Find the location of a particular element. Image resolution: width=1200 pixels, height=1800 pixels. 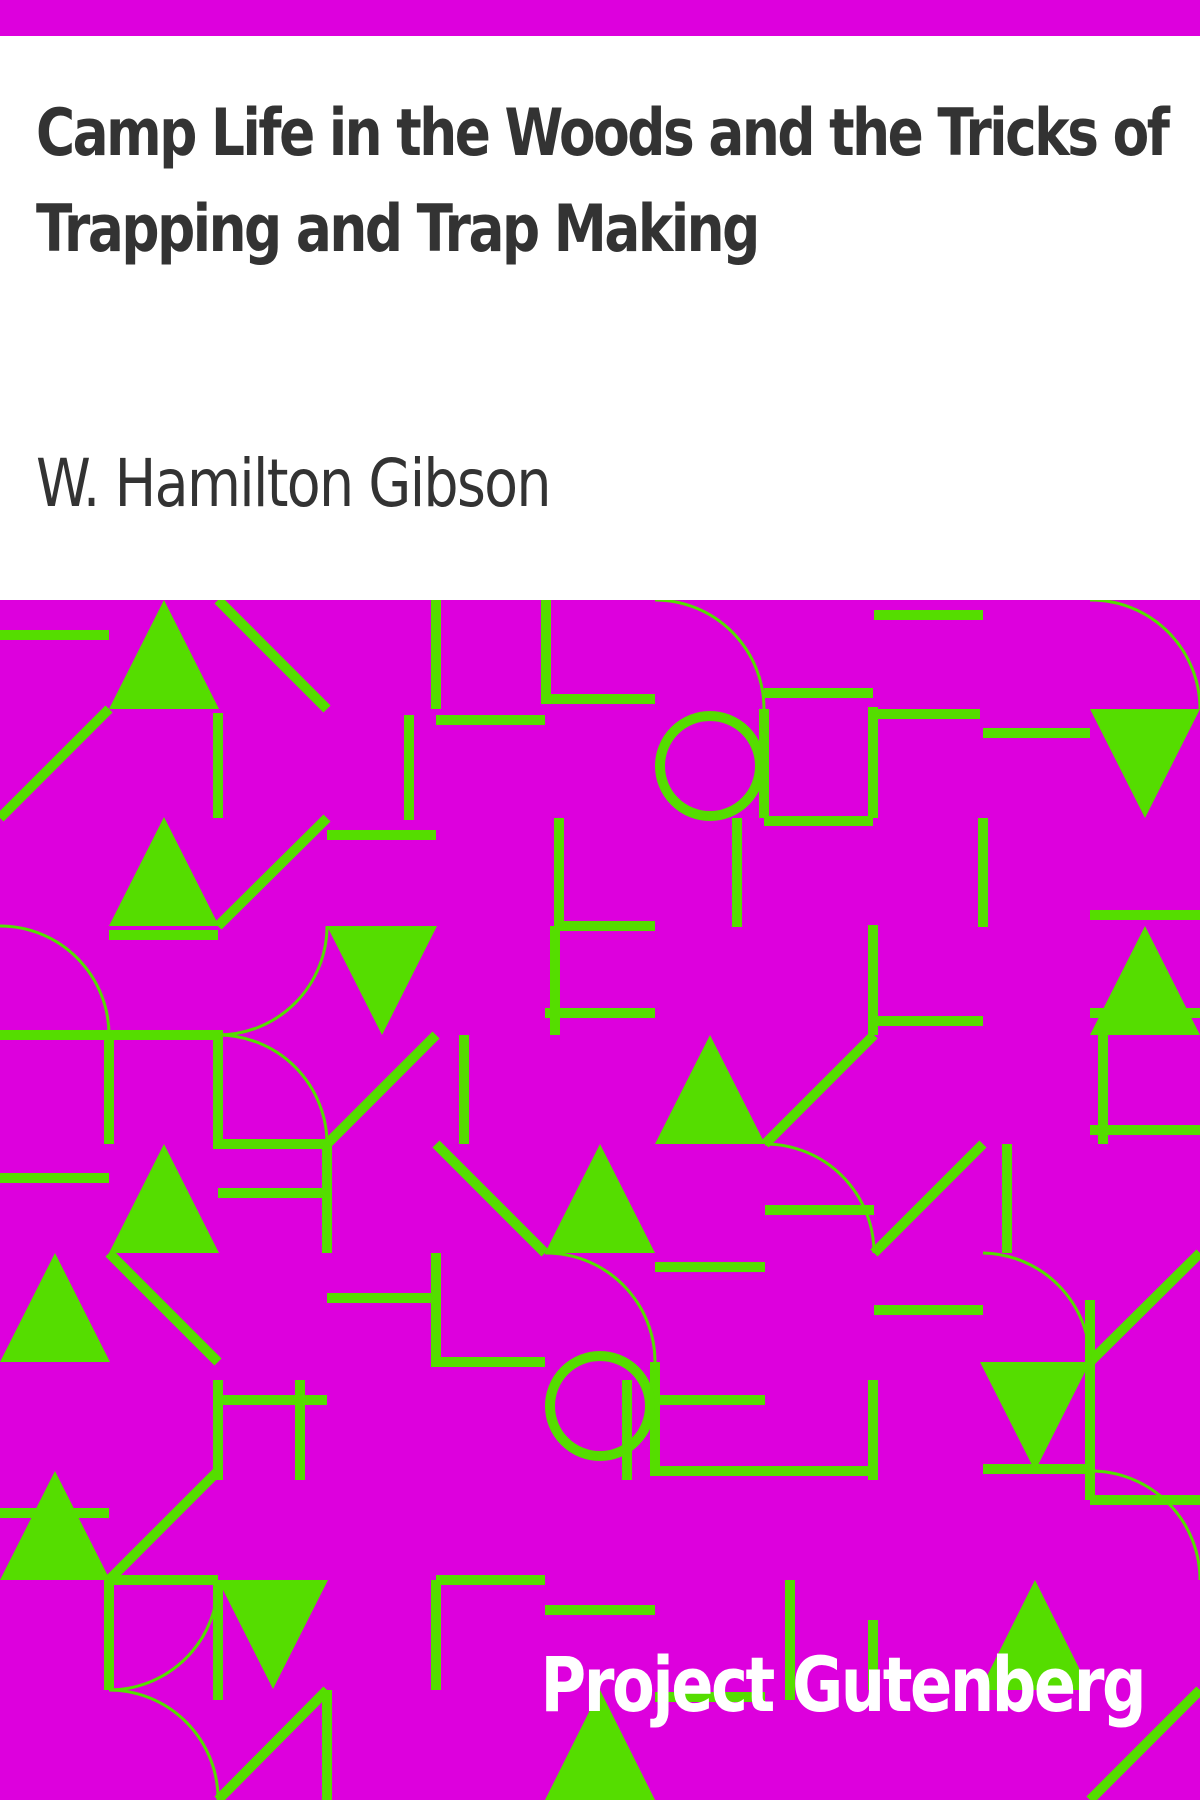

top-color-band is located at coordinates (600, 18).